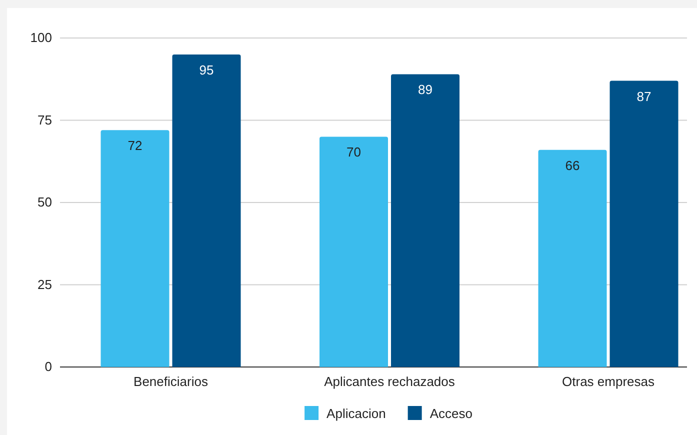  I want to click on data-label: 95, so click(206, 70).